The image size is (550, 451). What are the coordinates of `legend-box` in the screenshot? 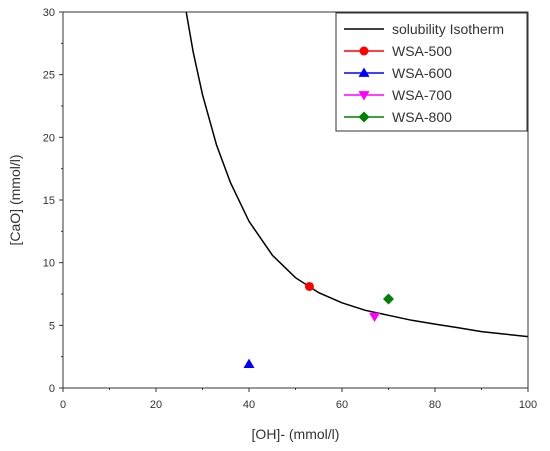 It's located at (431, 72).